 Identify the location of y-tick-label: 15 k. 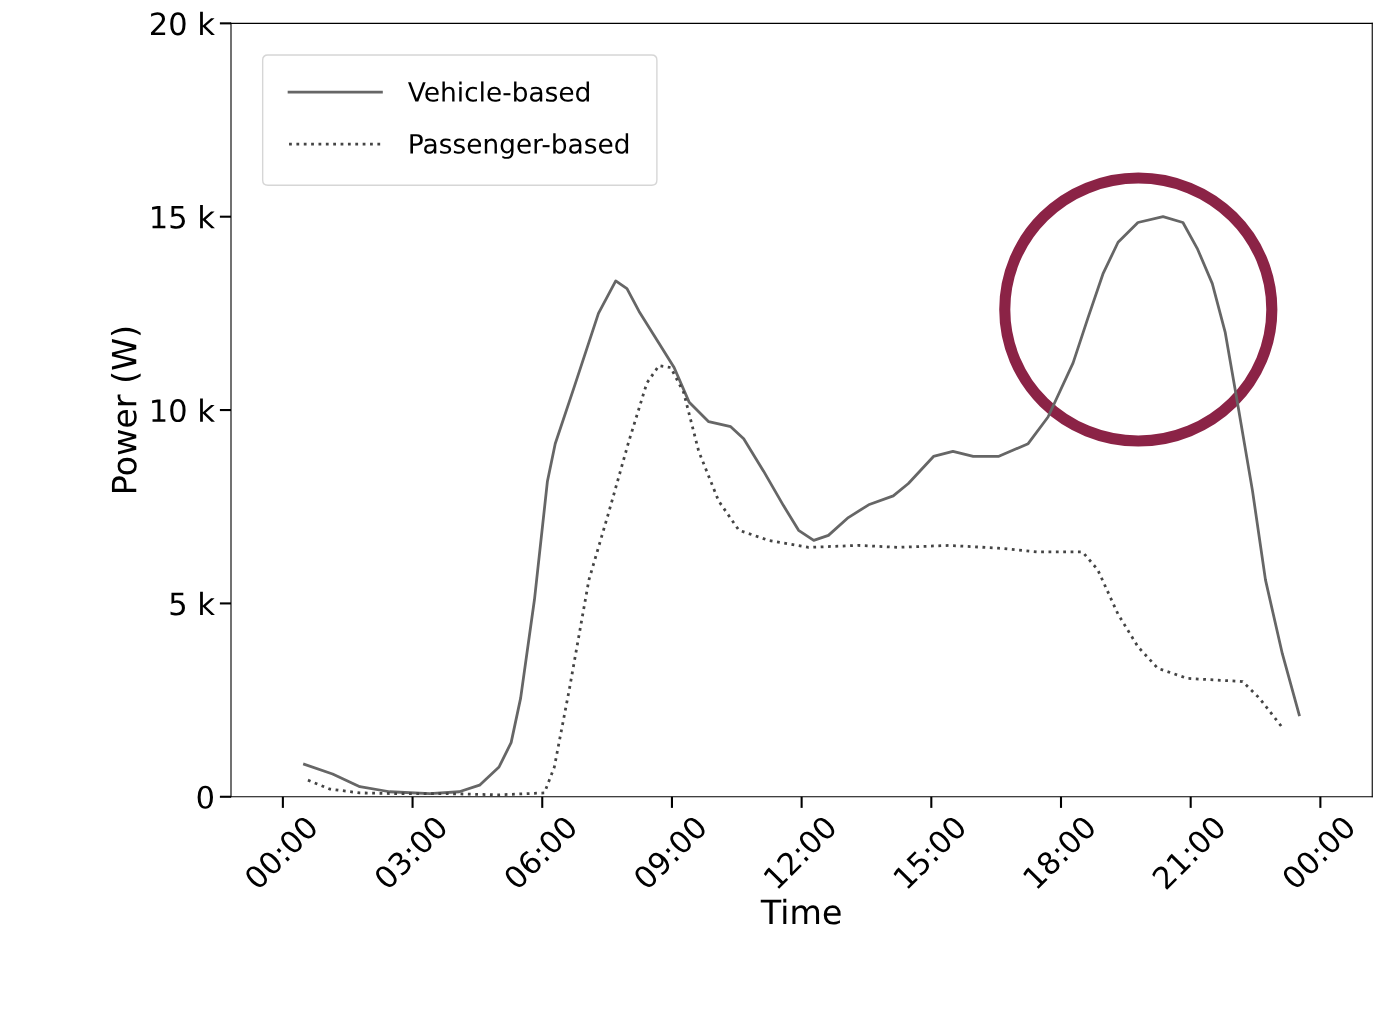
(183, 217).